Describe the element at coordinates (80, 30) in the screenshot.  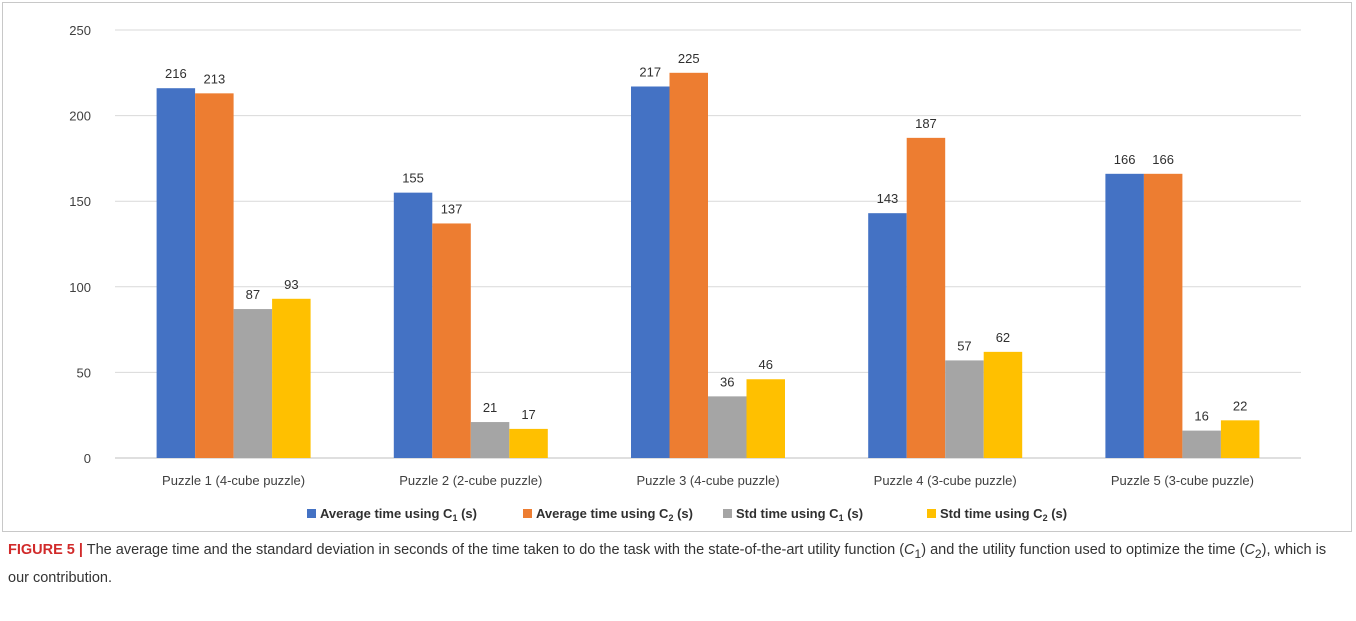
I see `y-tick-label: 250` at that location.